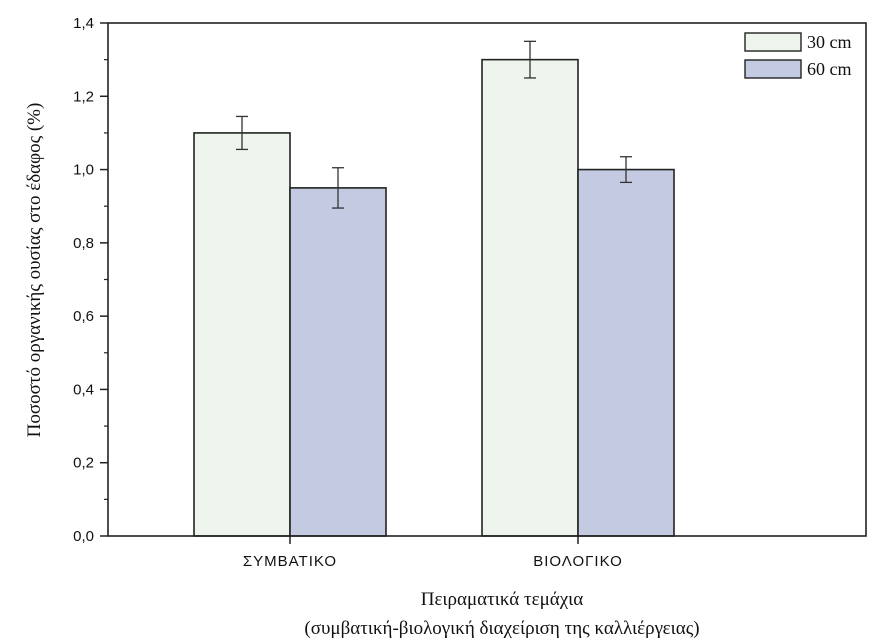 The height and width of the screenshot is (643, 870). I want to click on y-tick-label: 0,2, so click(83, 463).